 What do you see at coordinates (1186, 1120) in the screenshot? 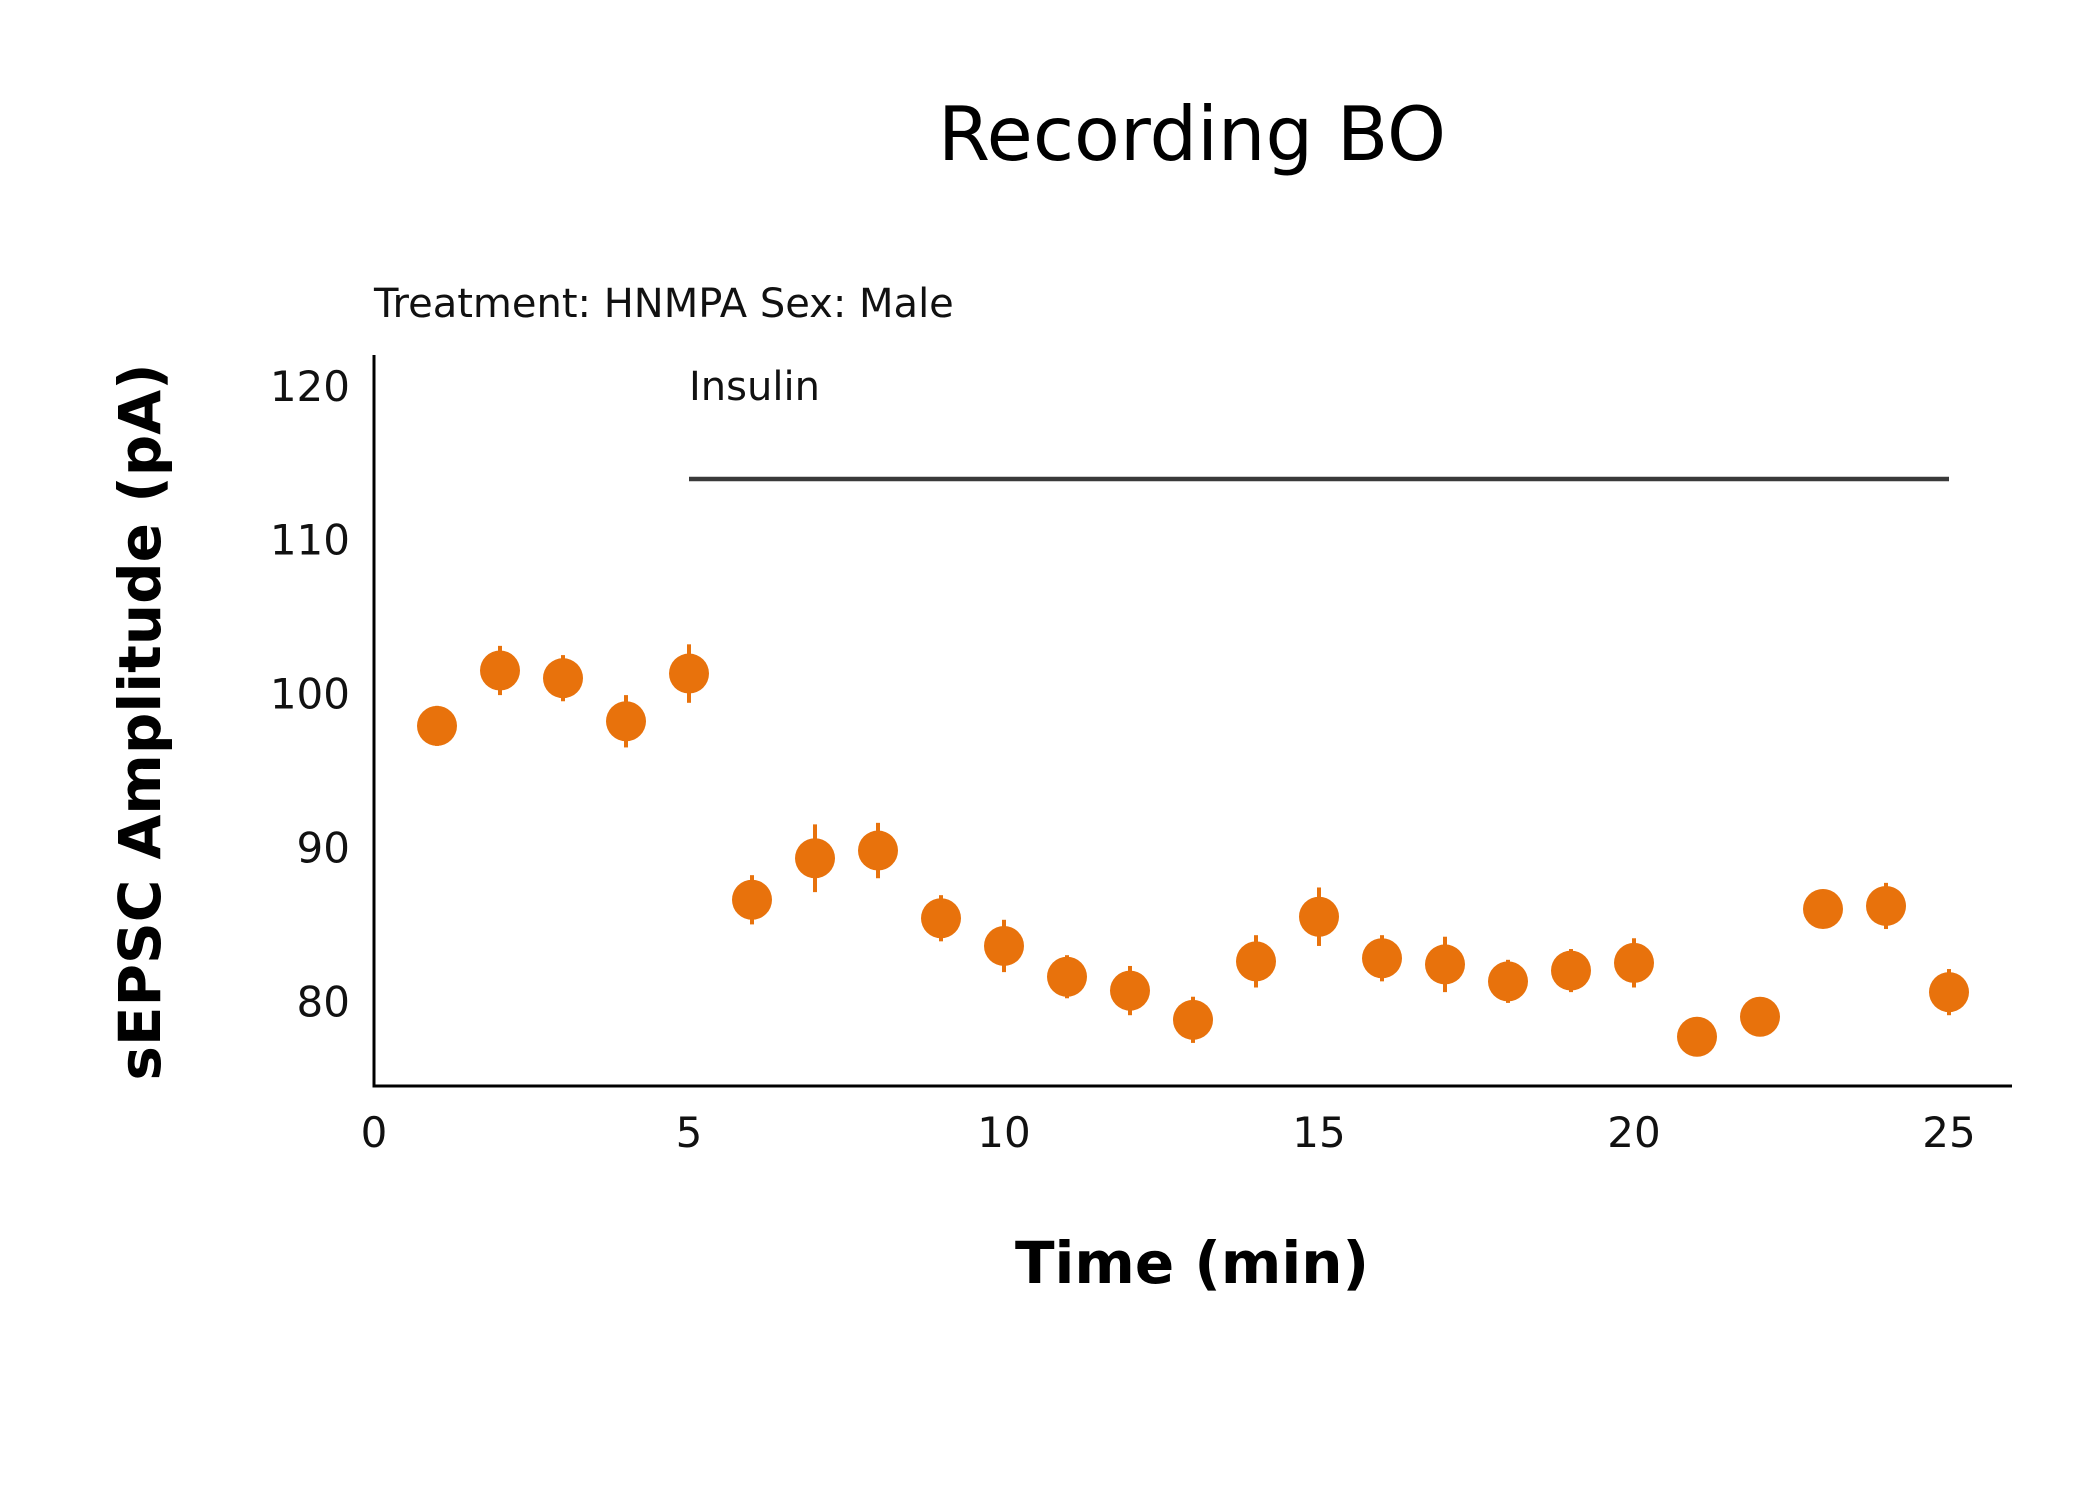
I see `x-axis: 0 5 10 15 20 25` at bounding box center [1186, 1120].